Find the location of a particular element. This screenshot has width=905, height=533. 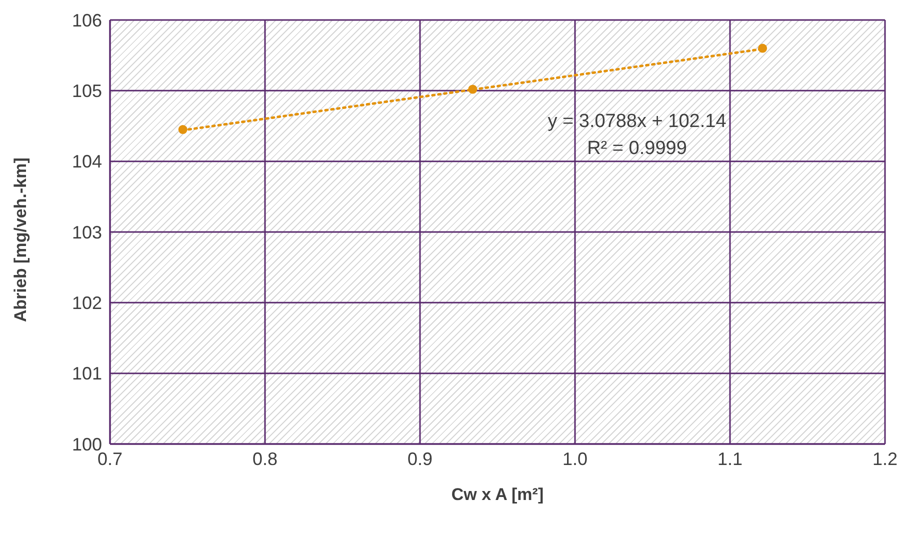

y-axis-title: Abrieb [mg/veh.-km] is located at coordinates (20, 240).